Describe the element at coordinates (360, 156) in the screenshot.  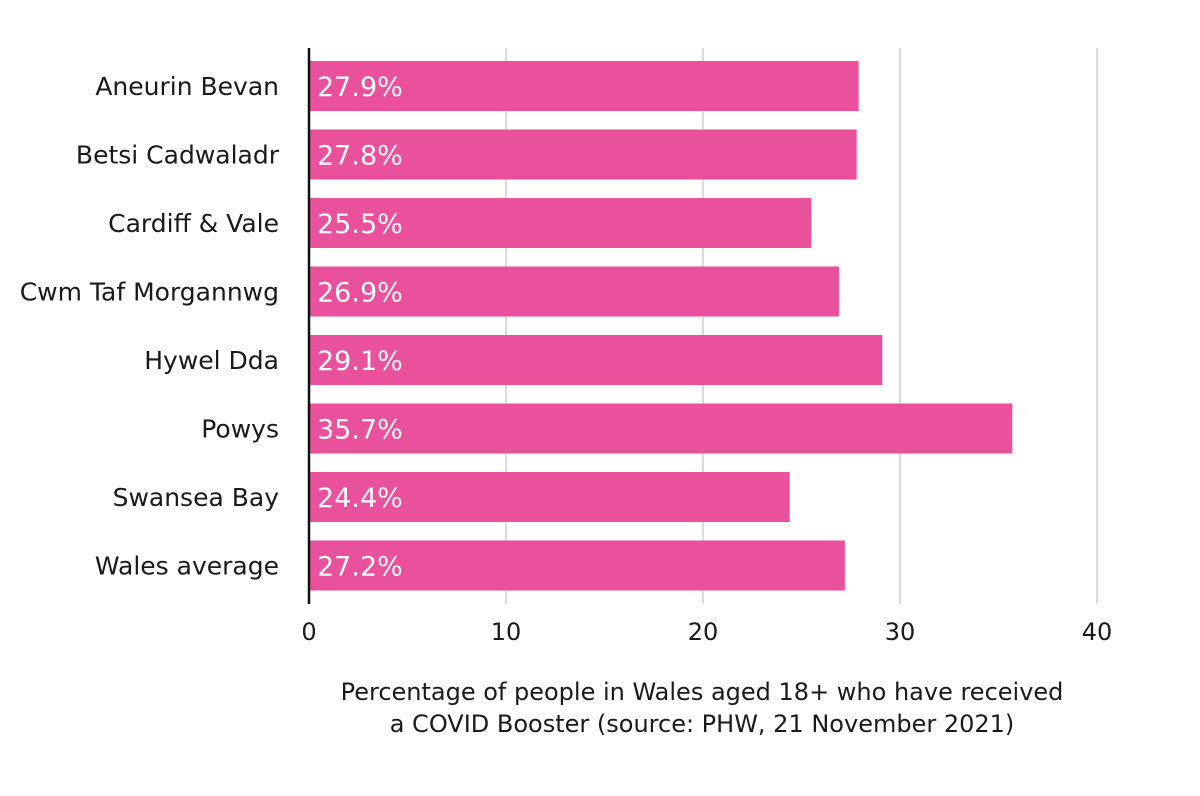
I see `bar-value-label: 27.8%` at that location.